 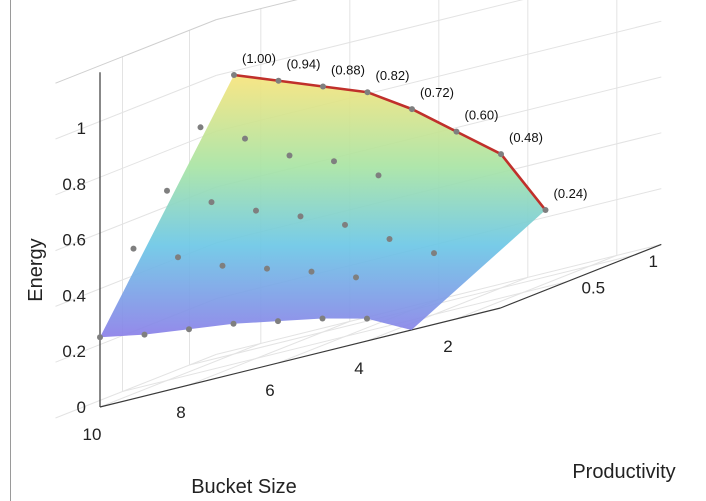 What do you see at coordinates (526, 137) in the screenshot?
I see `frontier-value-label: (0.48)` at bounding box center [526, 137].